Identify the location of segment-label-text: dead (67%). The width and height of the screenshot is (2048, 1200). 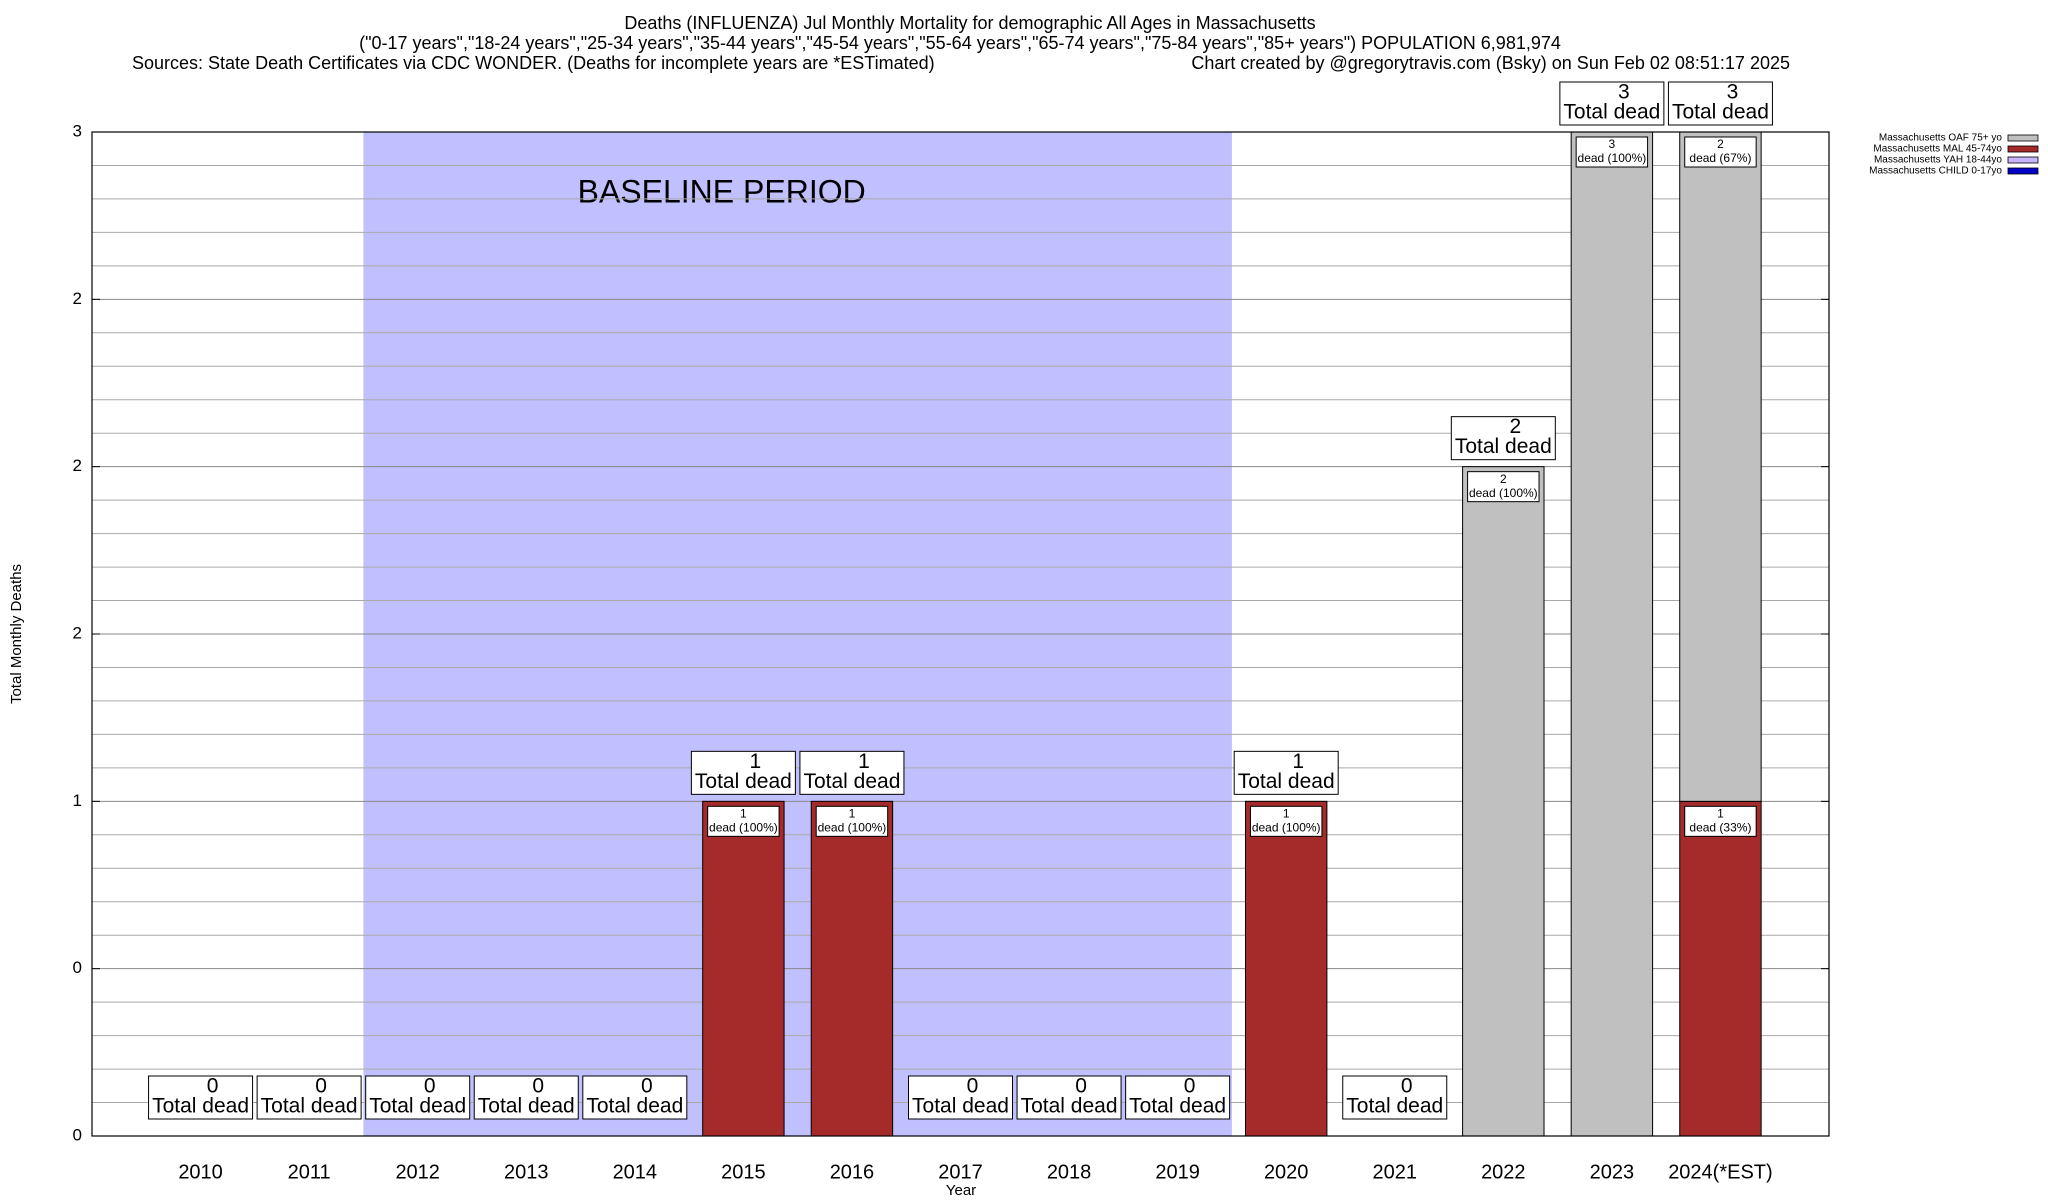
(1720, 158).